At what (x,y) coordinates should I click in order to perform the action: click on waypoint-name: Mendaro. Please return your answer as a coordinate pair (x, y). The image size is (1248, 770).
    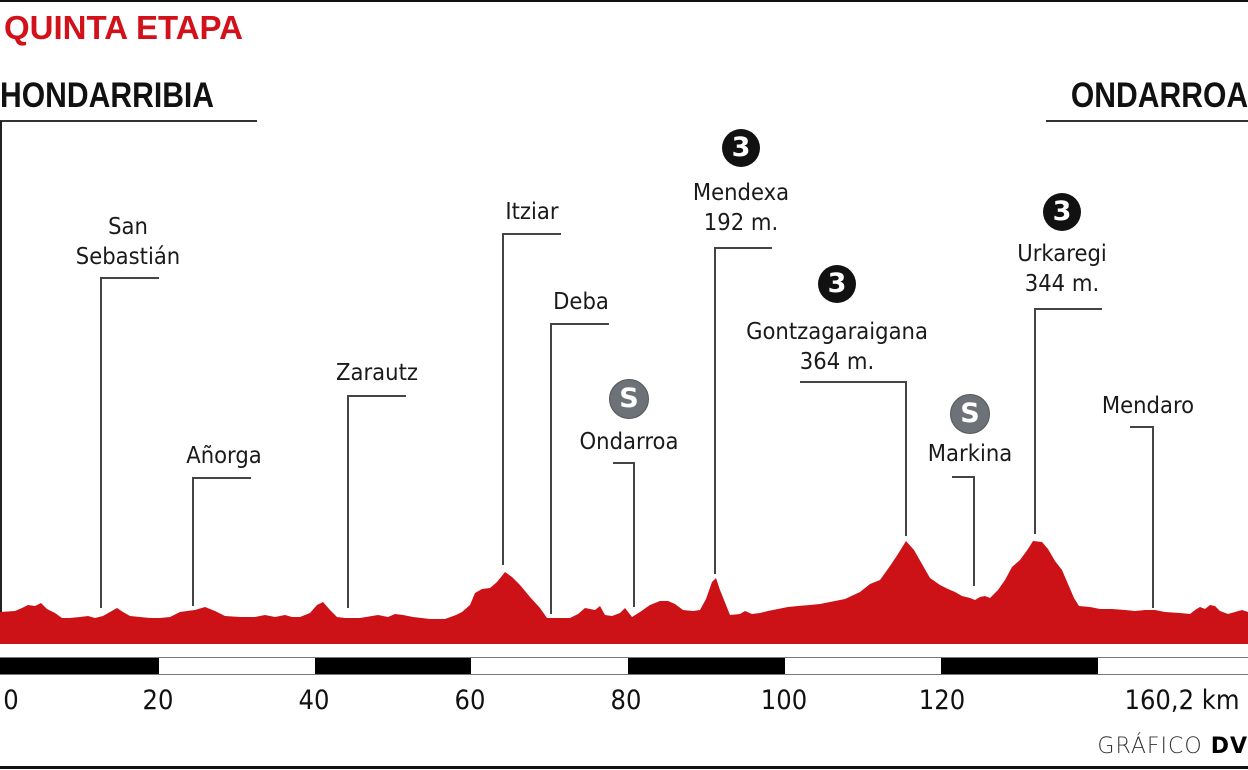
    Looking at the image, I should click on (1148, 406).